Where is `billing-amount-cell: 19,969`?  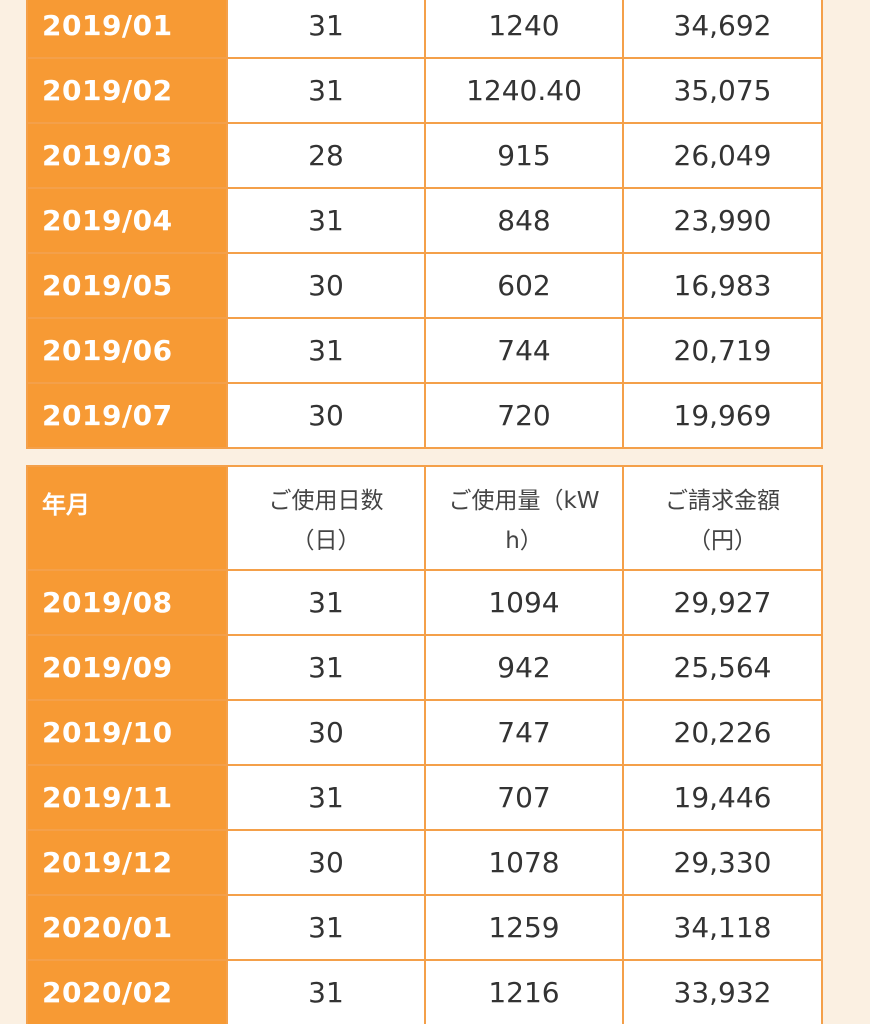 billing-amount-cell: 19,969 is located at coordinates (722, 415).